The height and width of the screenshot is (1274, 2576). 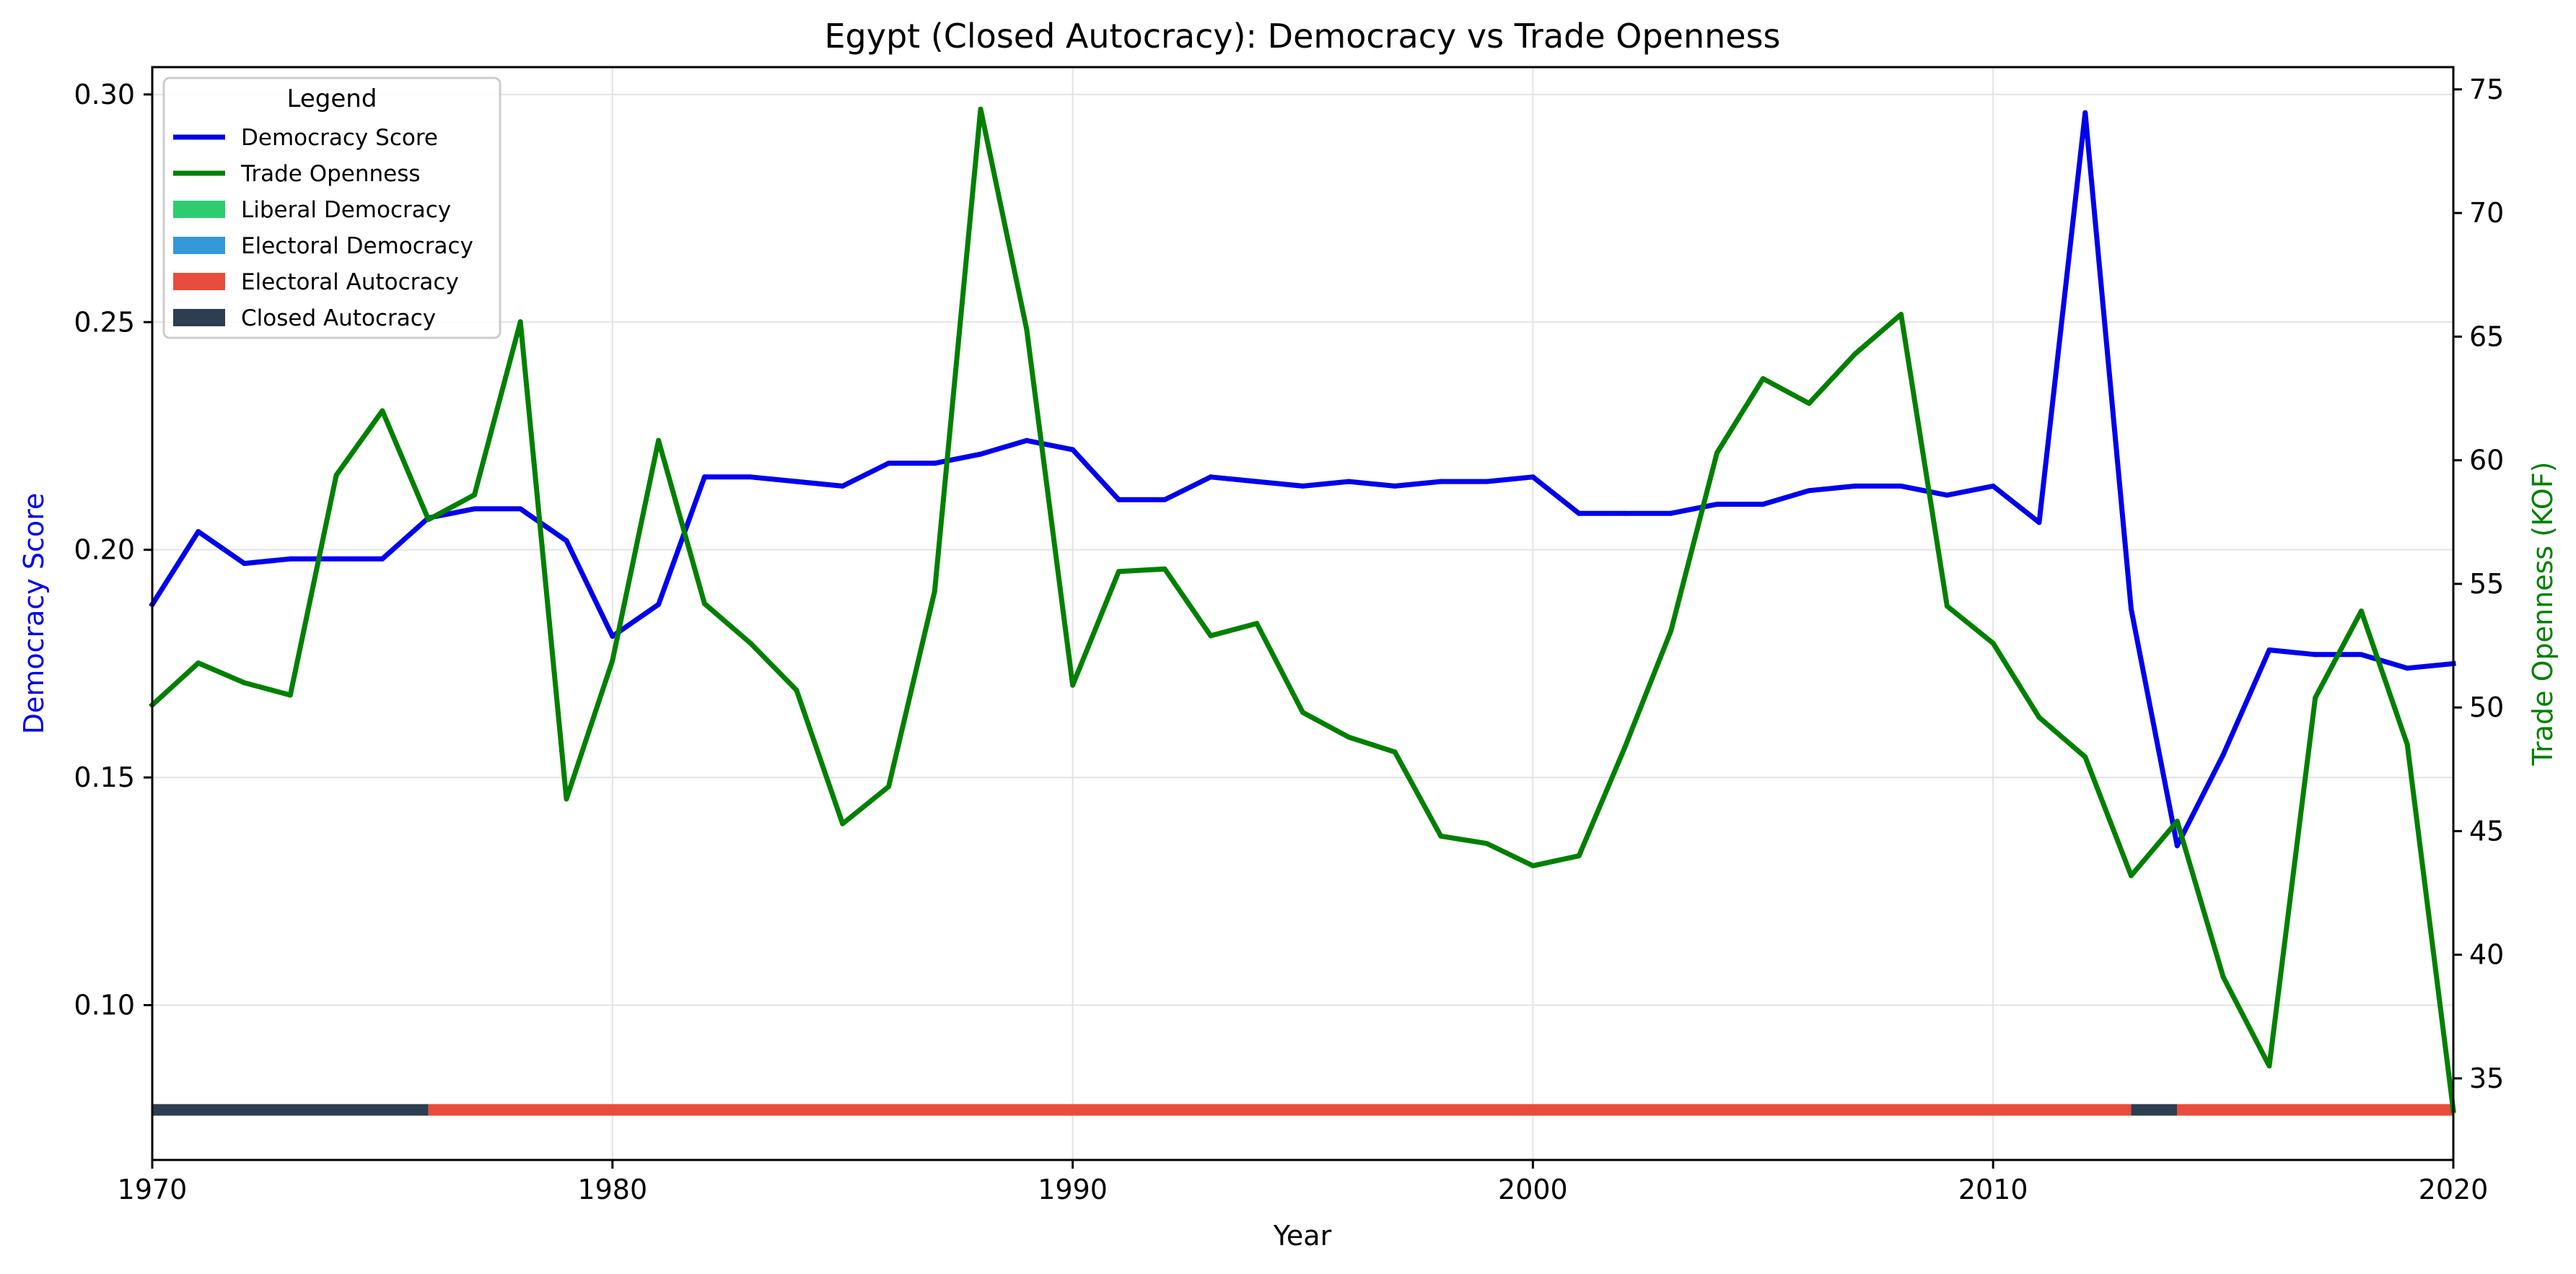 I want to click on y-axis-left-title: Democracy Score, so click(x=34, y=614).